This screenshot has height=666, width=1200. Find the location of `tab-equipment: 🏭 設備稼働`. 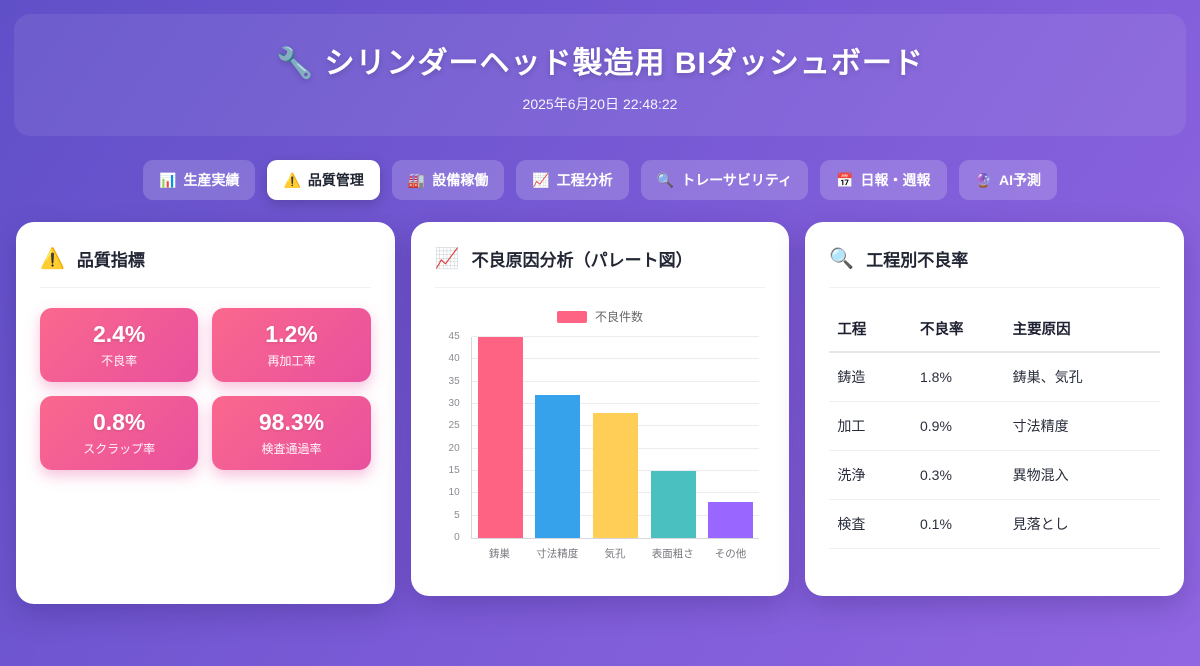

tab-equipment: 🏭 設備稼働 is located at coordinates (448, 180).